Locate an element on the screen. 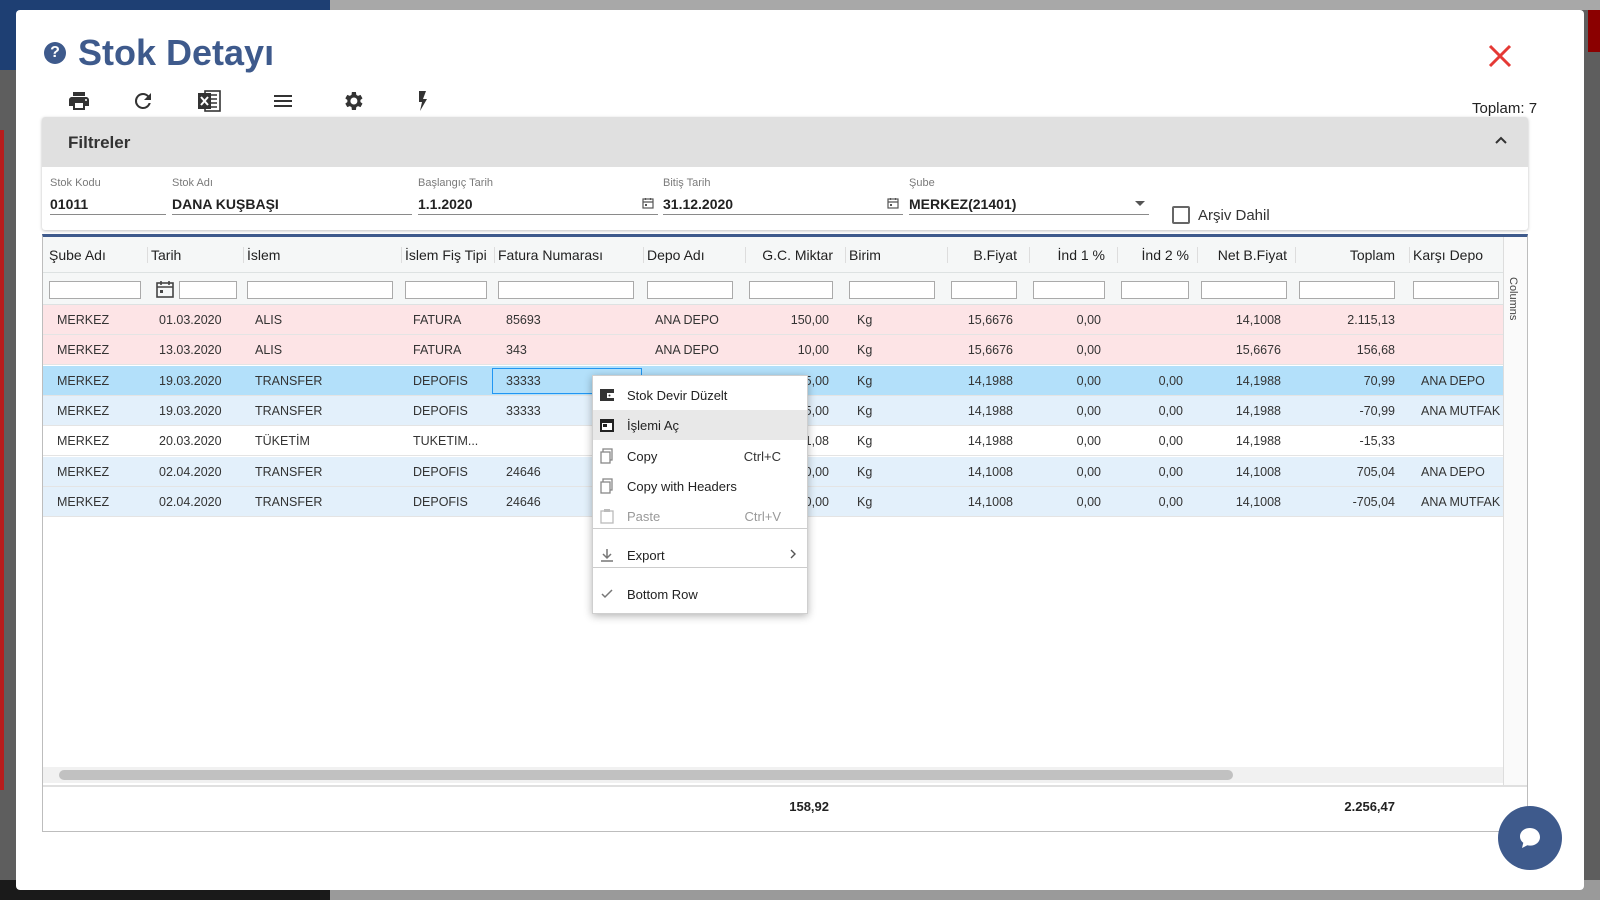 The image size is (1600, 900). table-cell: 1,08 is located at coordinates (816, 441).